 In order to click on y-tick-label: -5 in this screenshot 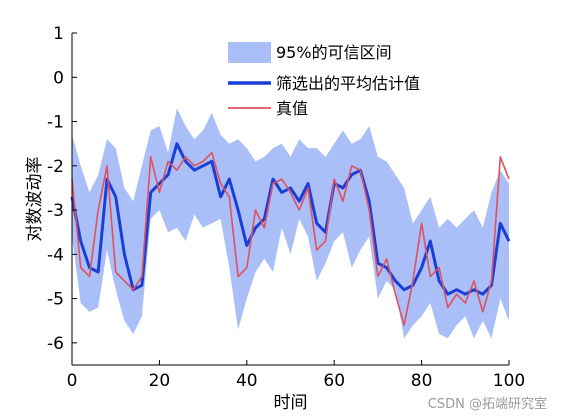, I will do `click(55, 300)`.